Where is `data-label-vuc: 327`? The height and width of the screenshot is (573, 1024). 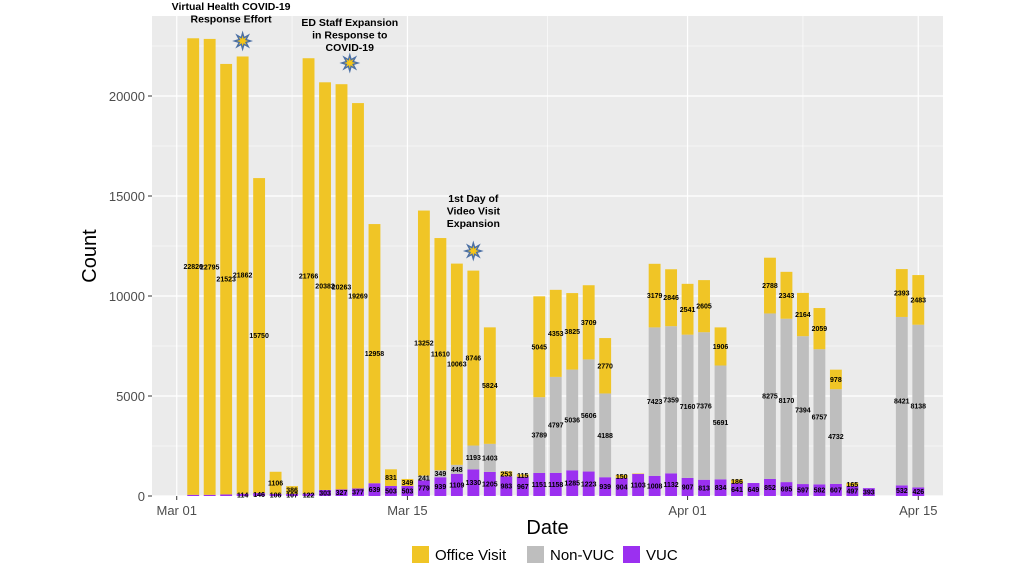 data-label-vuc: 327 is located at coordinates (342, 493).